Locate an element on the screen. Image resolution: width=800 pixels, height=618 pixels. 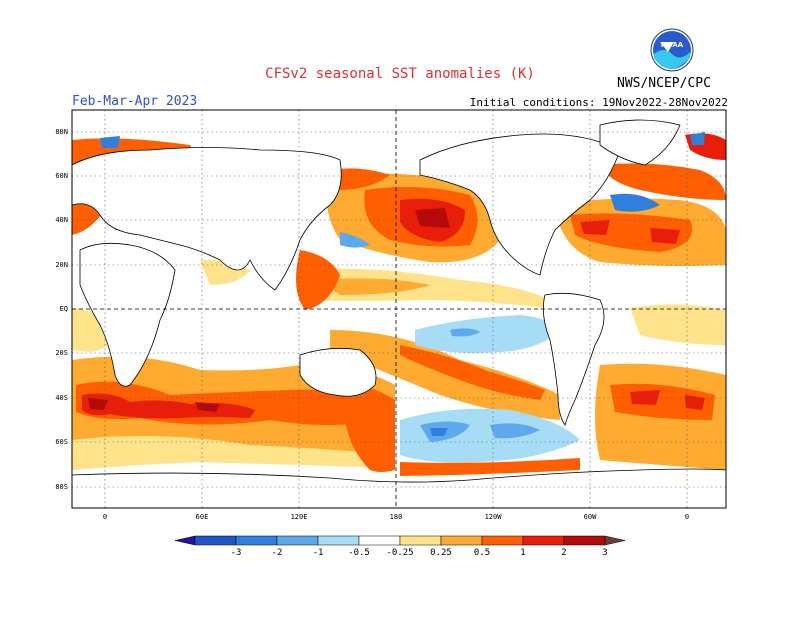
lon-tick: 180 is located at coordinates (396, 517).